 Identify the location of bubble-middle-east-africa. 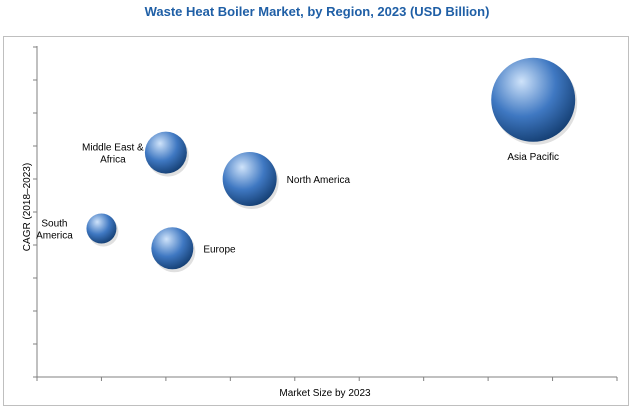
(165, 152).